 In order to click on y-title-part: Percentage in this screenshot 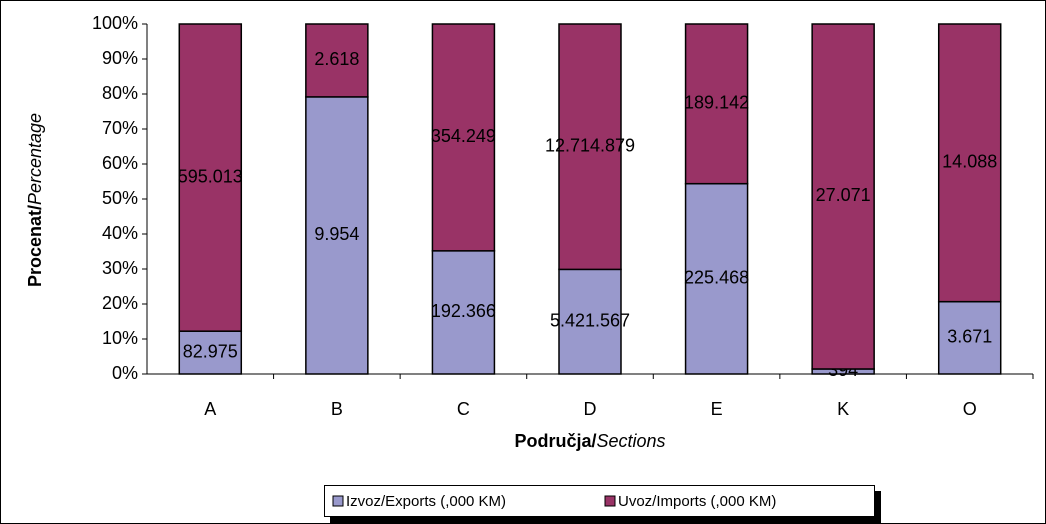, I will do `click(35, 159)`.